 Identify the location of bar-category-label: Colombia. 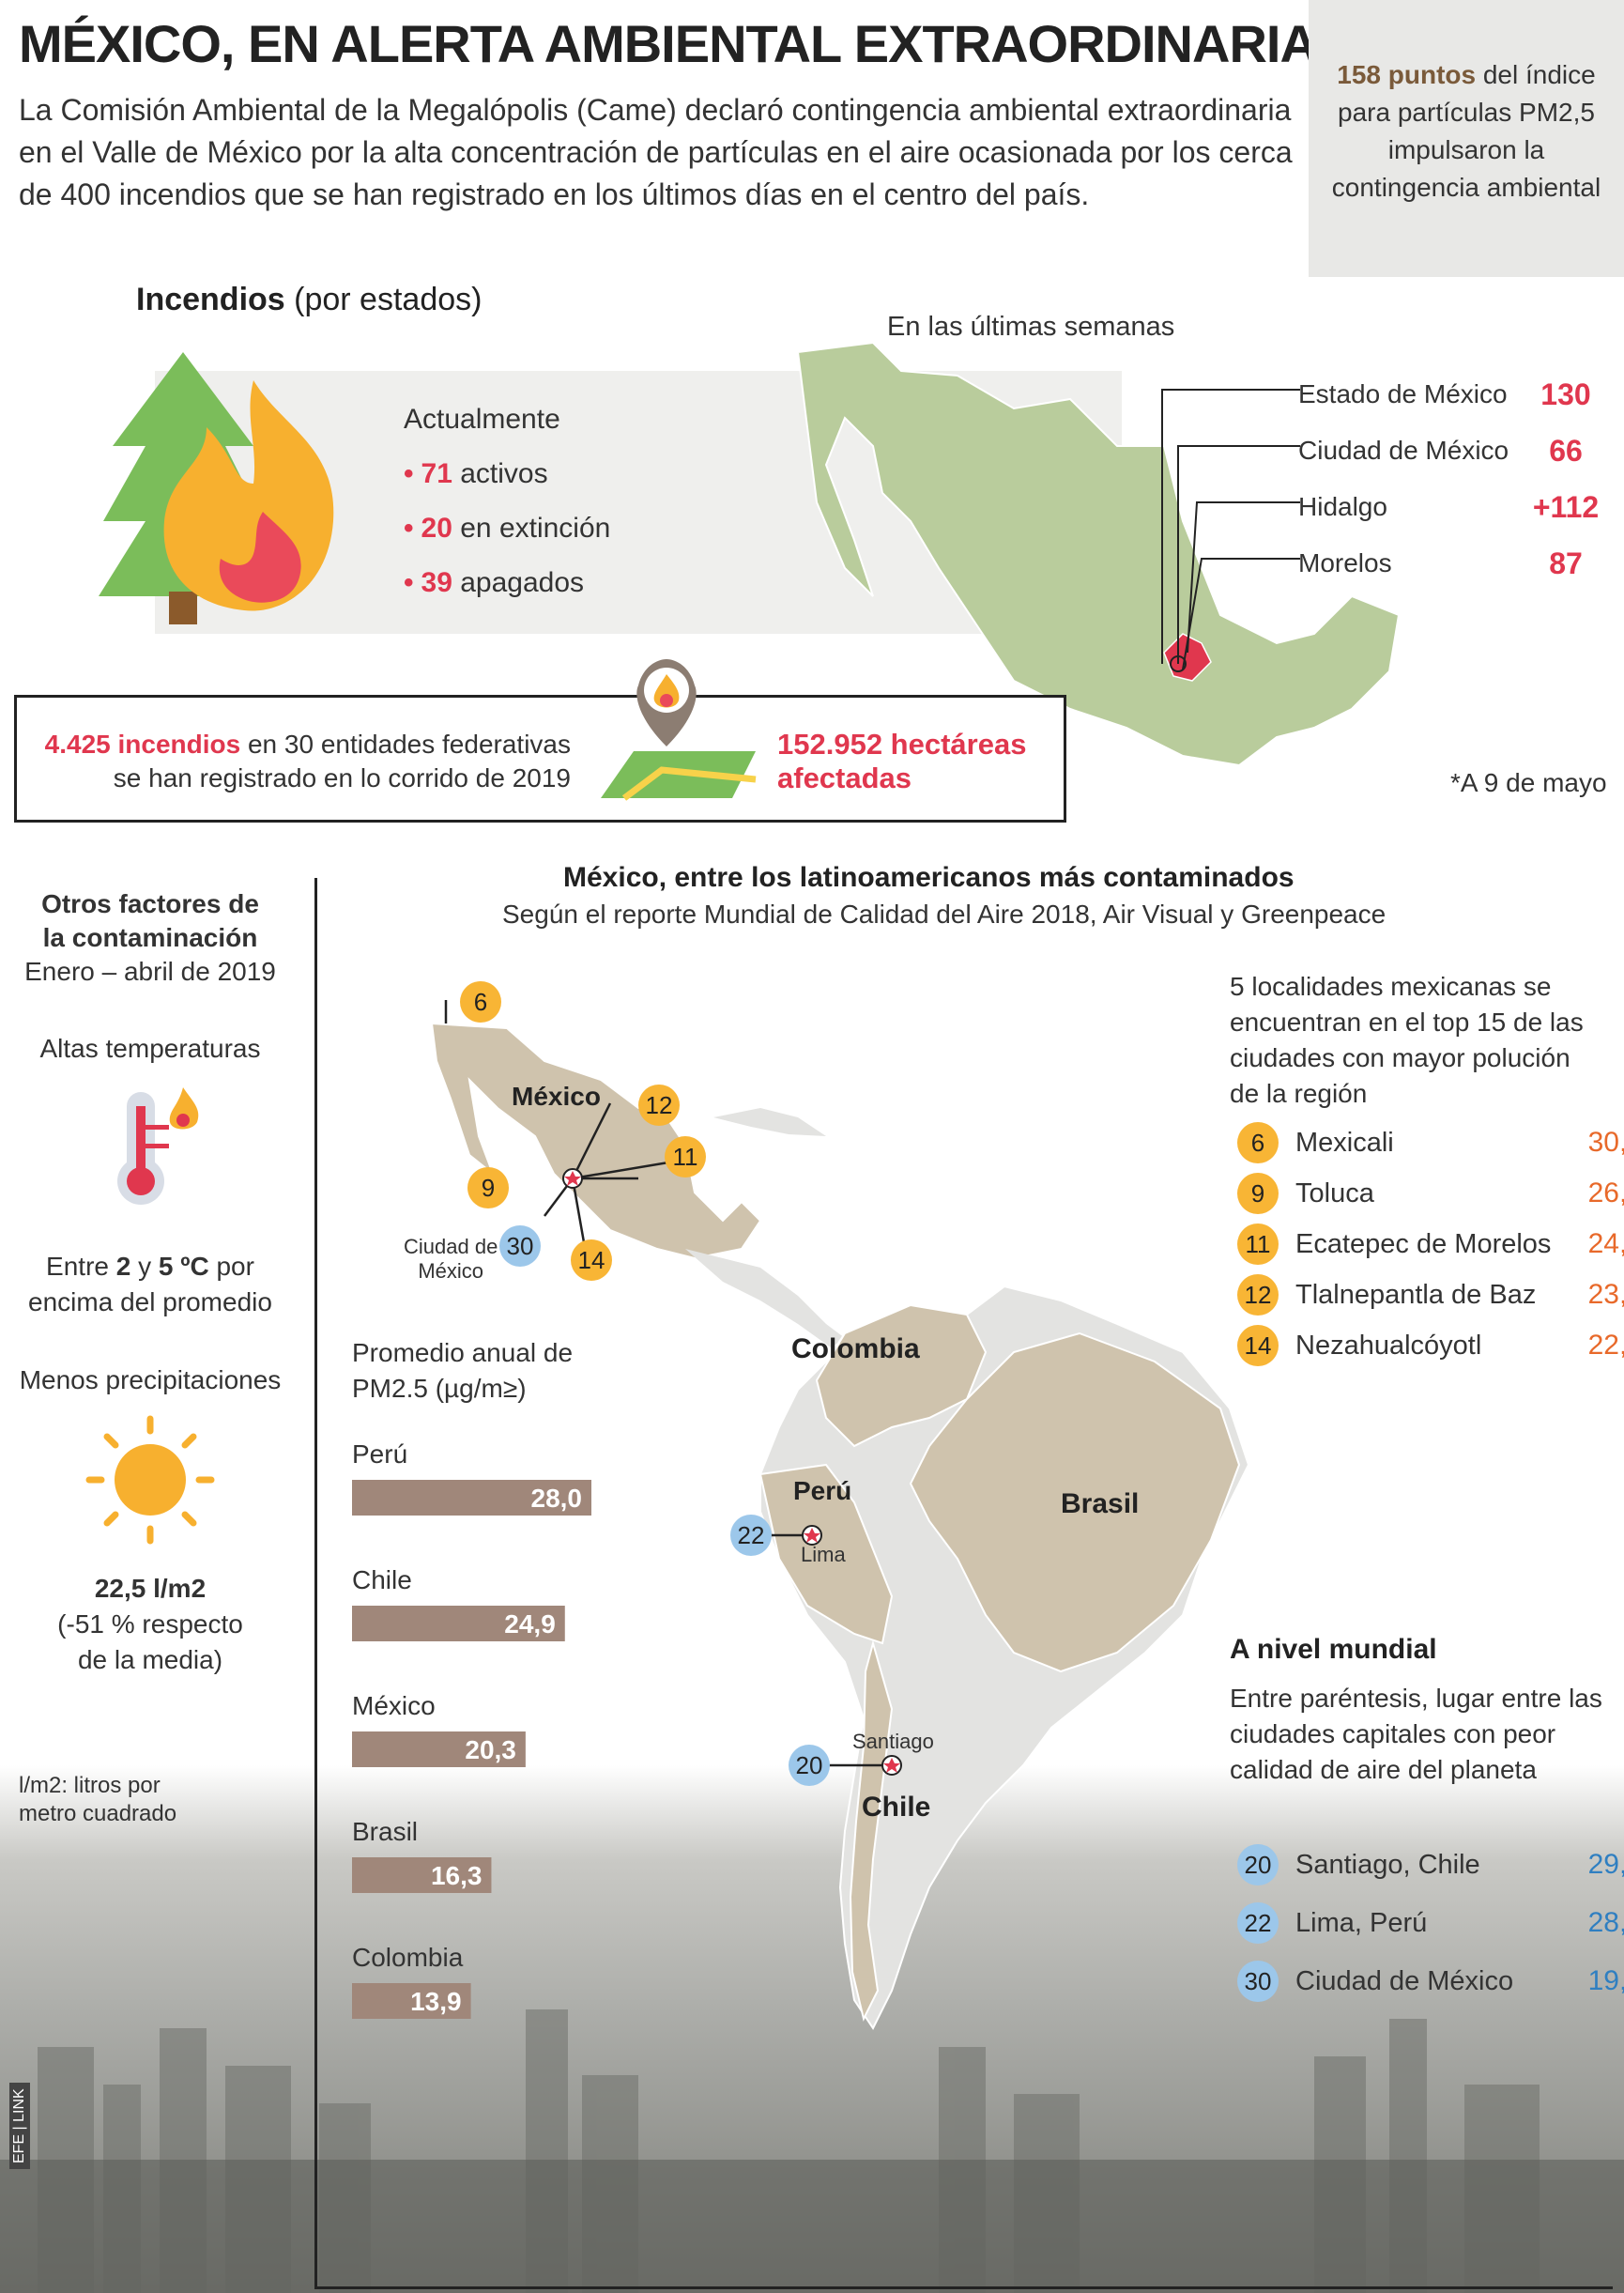
(408, 1957).